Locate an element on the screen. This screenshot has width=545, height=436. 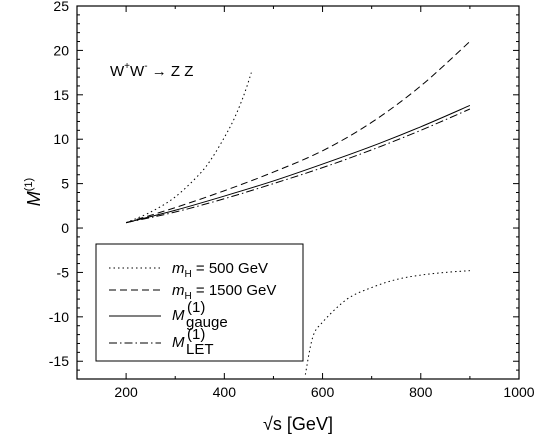
legend-label-mlet: M is located at coordinates (178, 342).